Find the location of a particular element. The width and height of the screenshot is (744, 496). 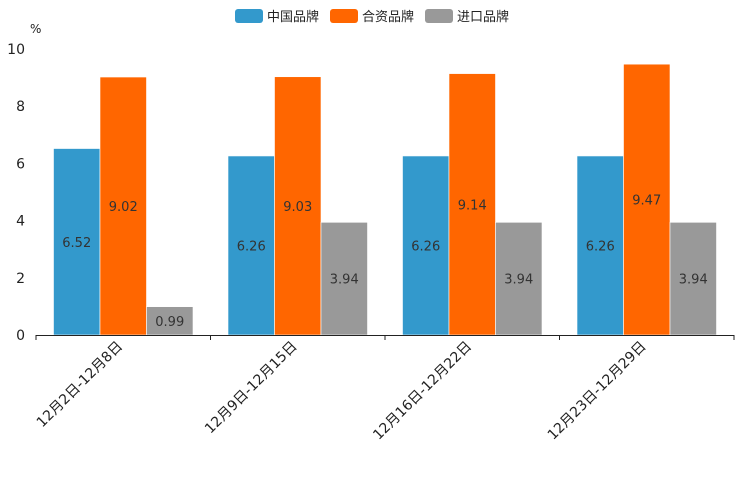

data-label: 9.02 is located at coordinates (123, 207).